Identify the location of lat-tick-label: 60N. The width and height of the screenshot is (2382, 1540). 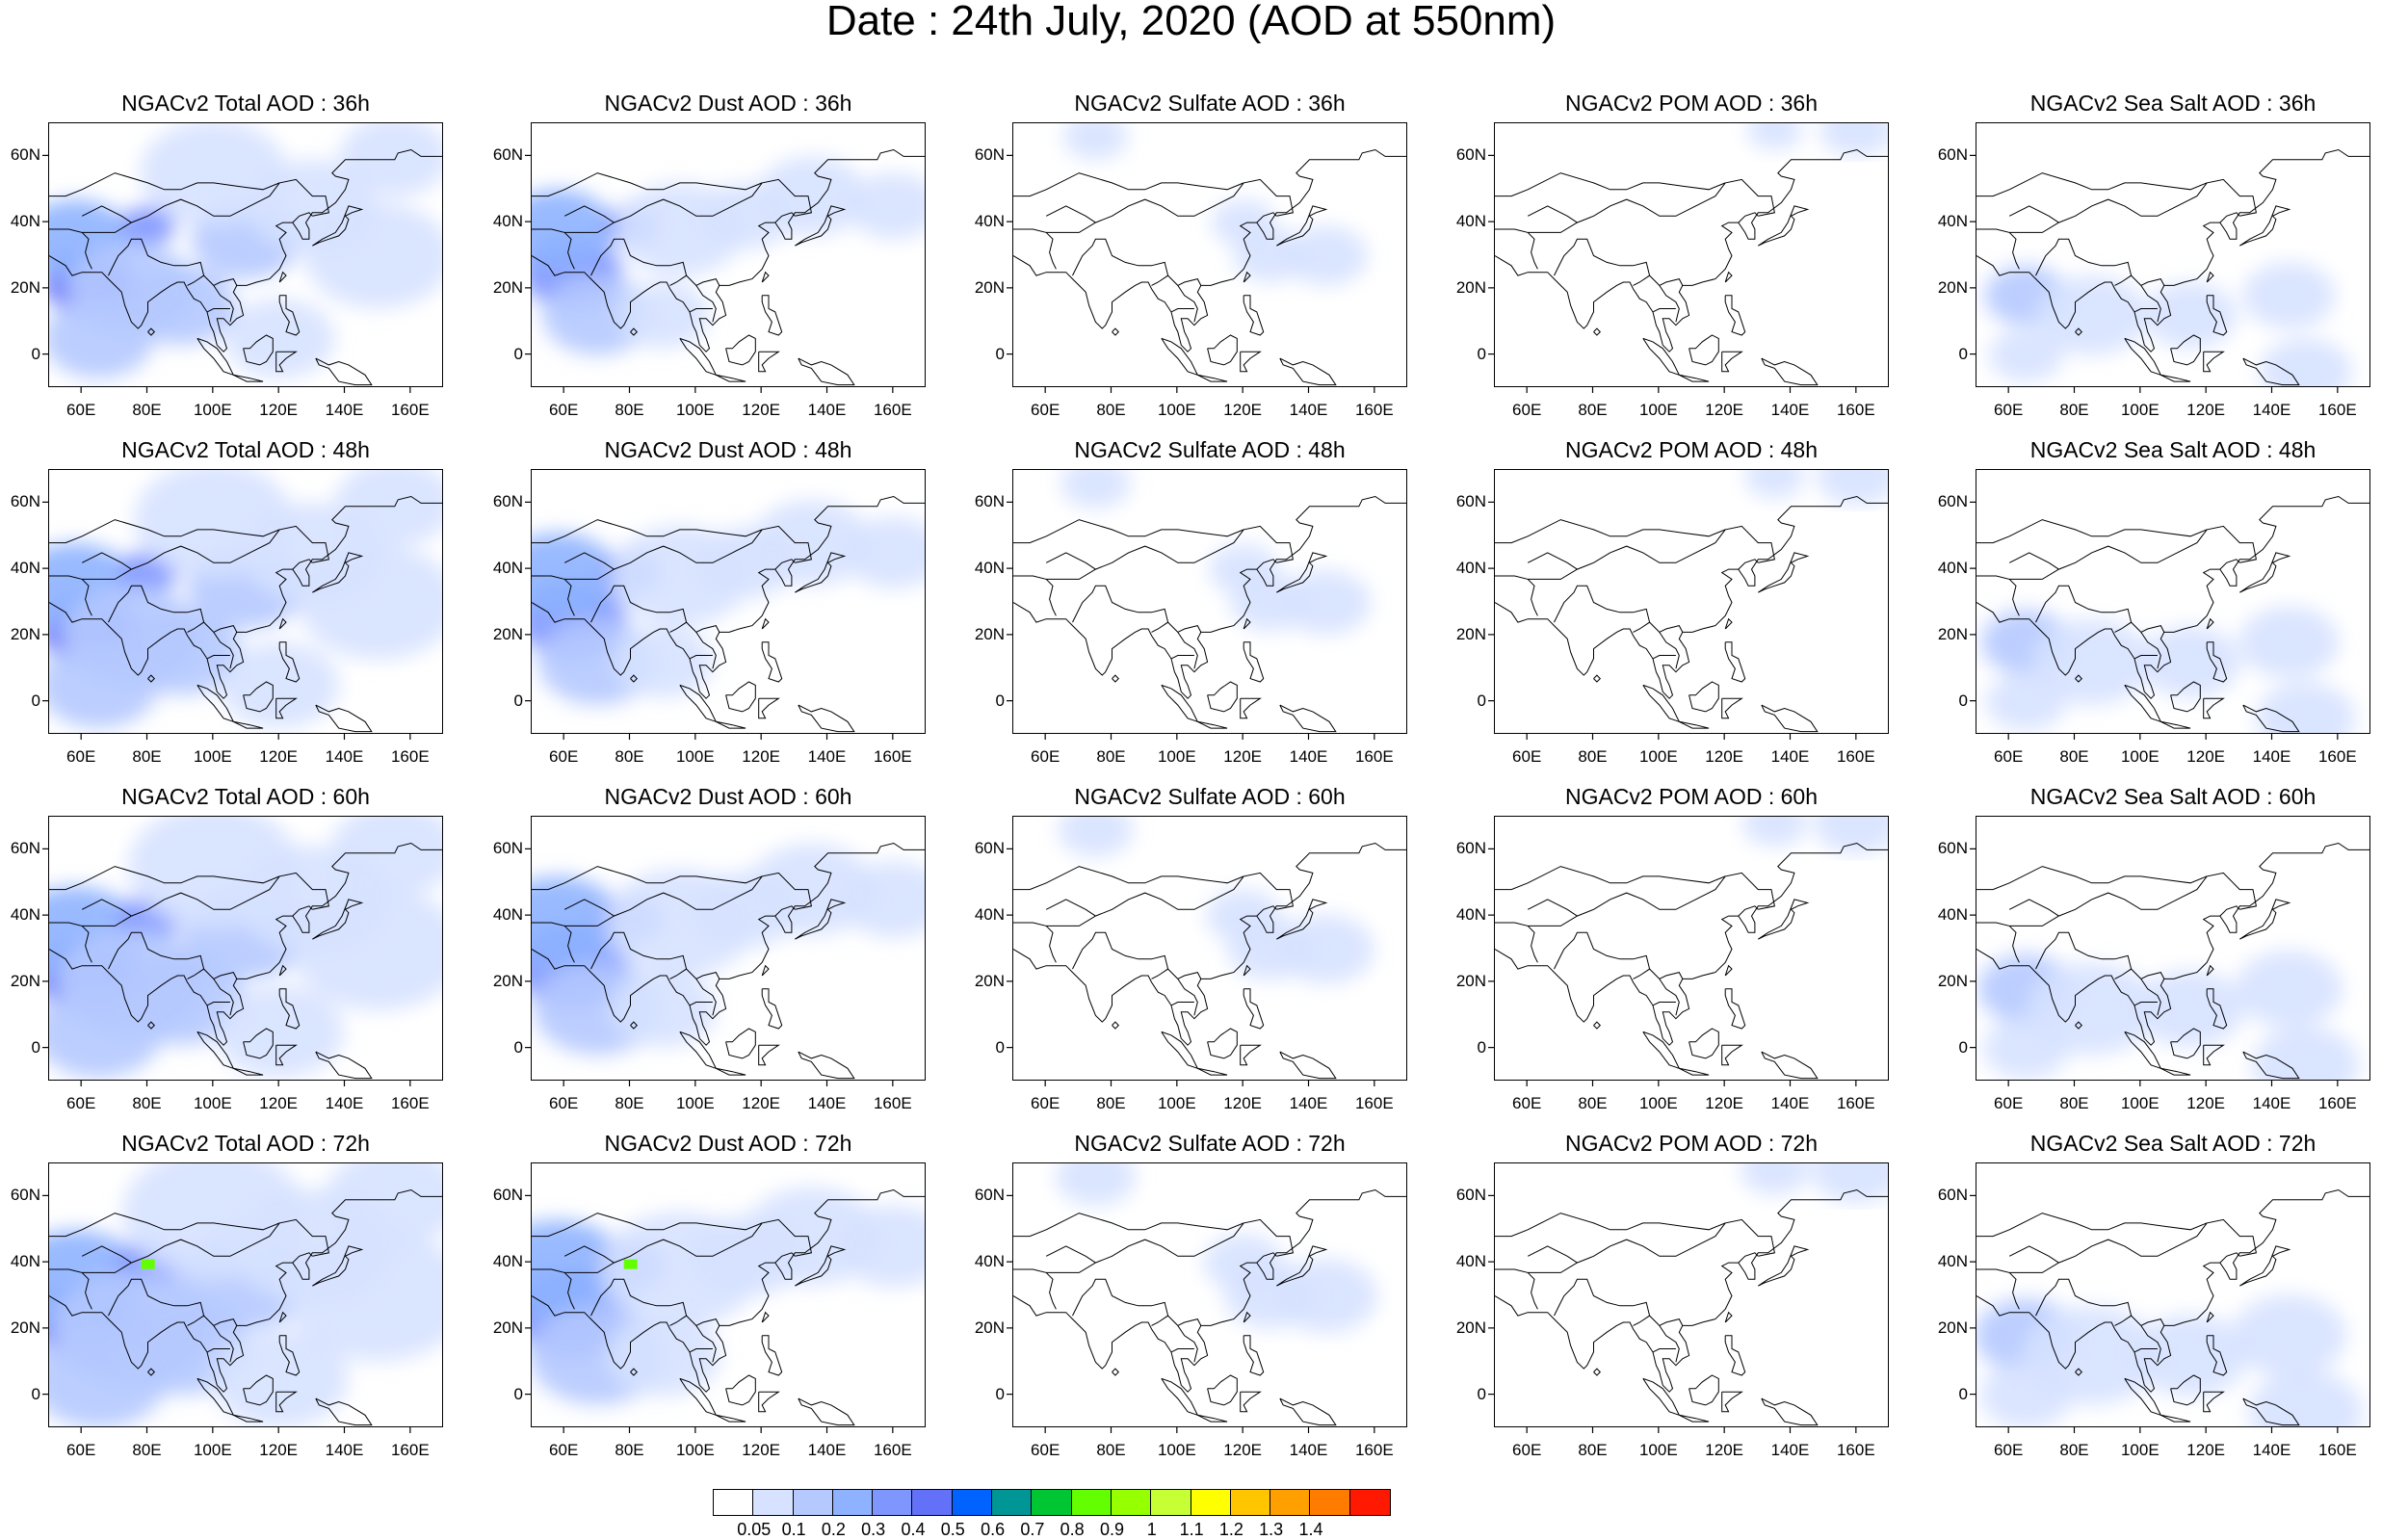
(1952, 1195).